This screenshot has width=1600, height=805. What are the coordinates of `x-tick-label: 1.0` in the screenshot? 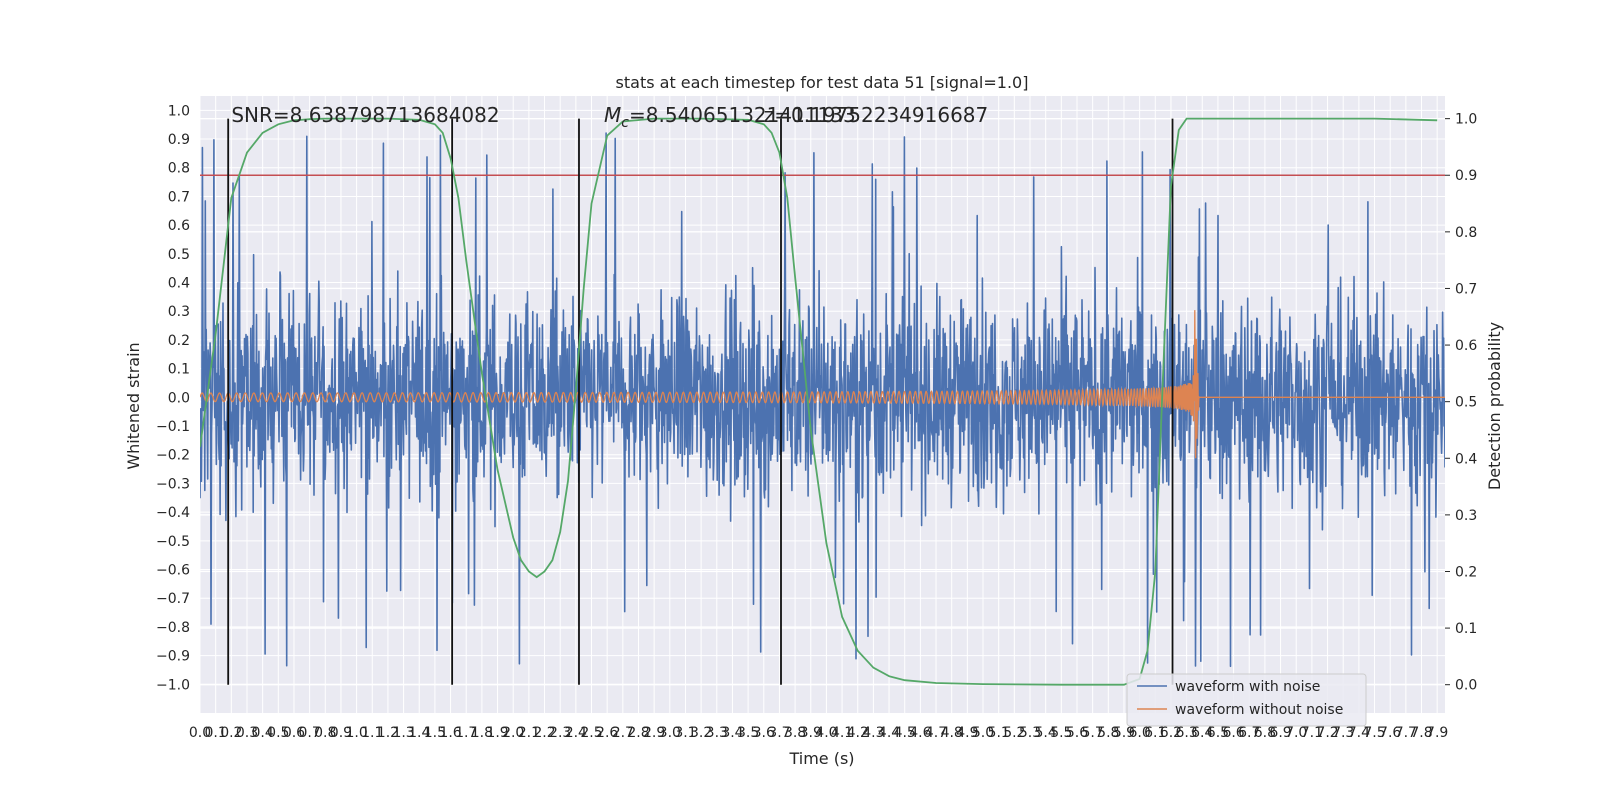 It's located at (356, 733).